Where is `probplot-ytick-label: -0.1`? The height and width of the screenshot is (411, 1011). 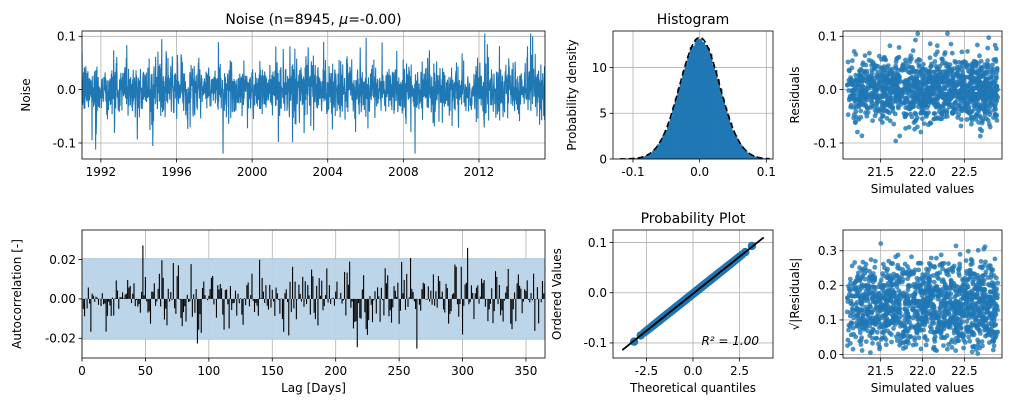 probplot-ytick-label: -0.1 is located at coordinates (595, 343).